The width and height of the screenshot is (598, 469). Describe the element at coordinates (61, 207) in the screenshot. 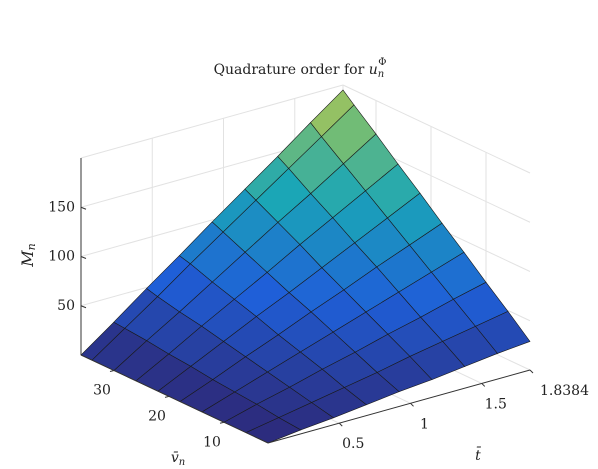

I see `z-tick-label: 150` at that location.